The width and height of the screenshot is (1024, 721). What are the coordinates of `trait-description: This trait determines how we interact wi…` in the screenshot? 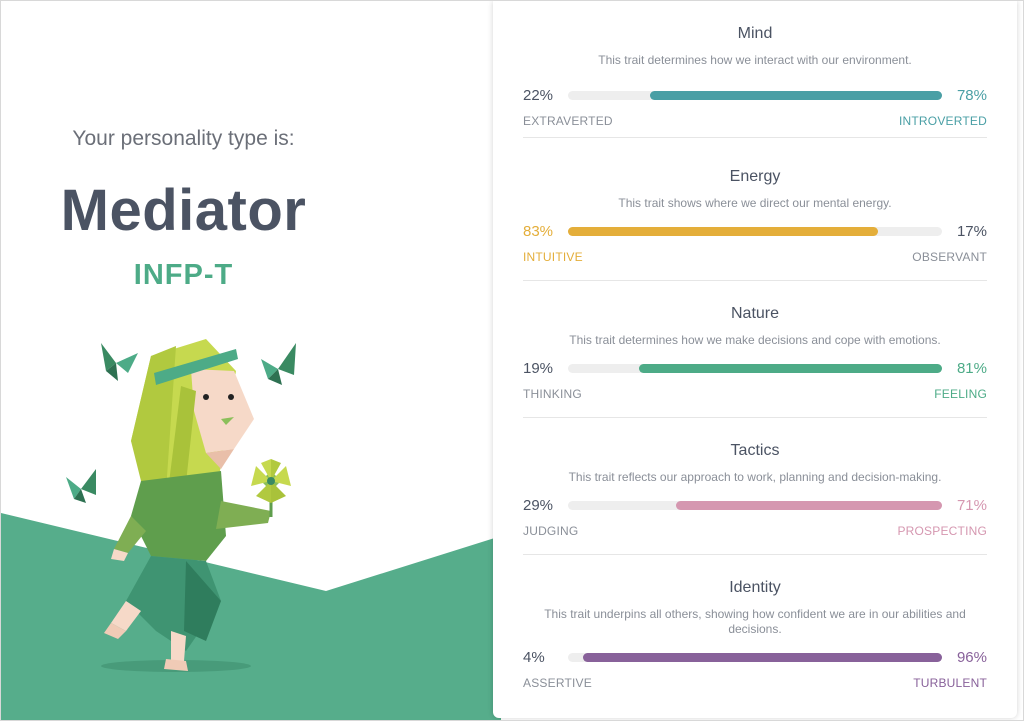 It's located at (755, 60).